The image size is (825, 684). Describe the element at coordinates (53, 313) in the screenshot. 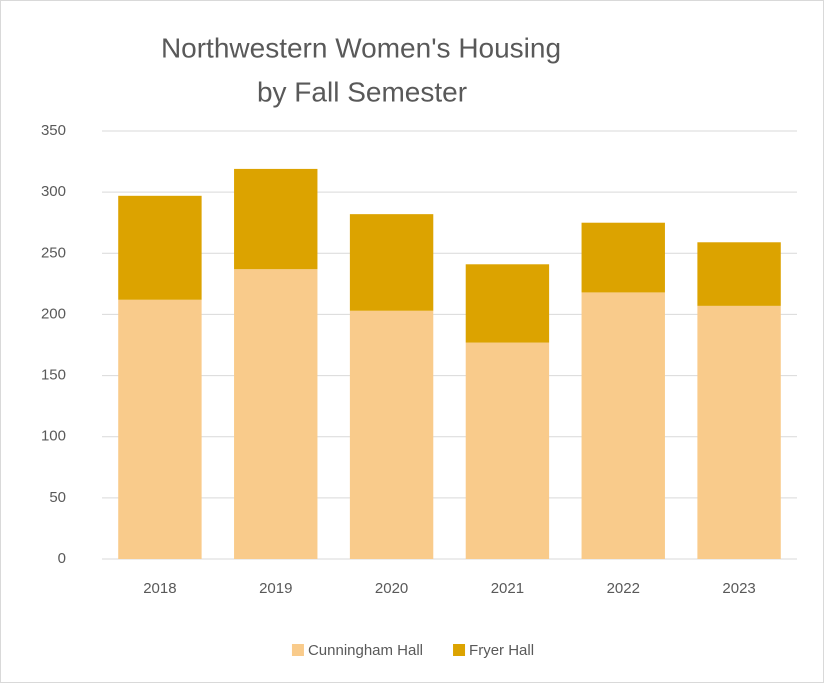

I see `y-tick-label: 200` at that location.